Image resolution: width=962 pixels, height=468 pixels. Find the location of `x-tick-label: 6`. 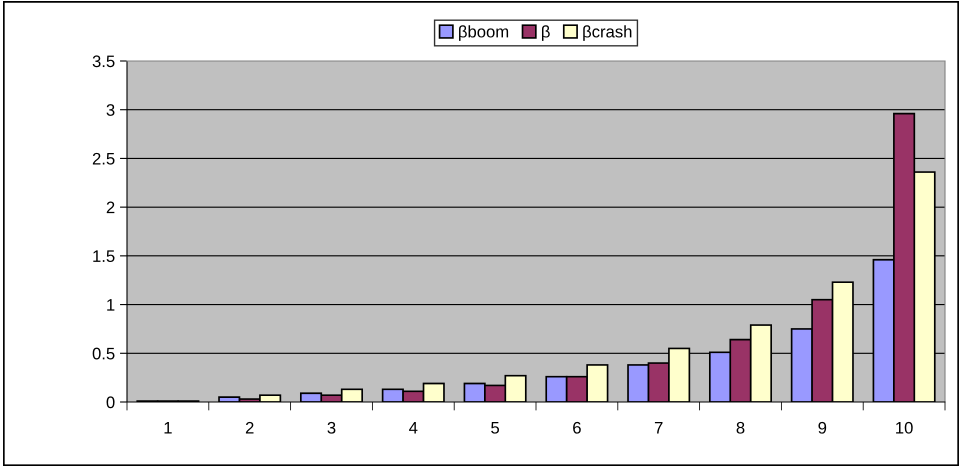

x-tick-label: 6 is located at coordinates (577, 428).